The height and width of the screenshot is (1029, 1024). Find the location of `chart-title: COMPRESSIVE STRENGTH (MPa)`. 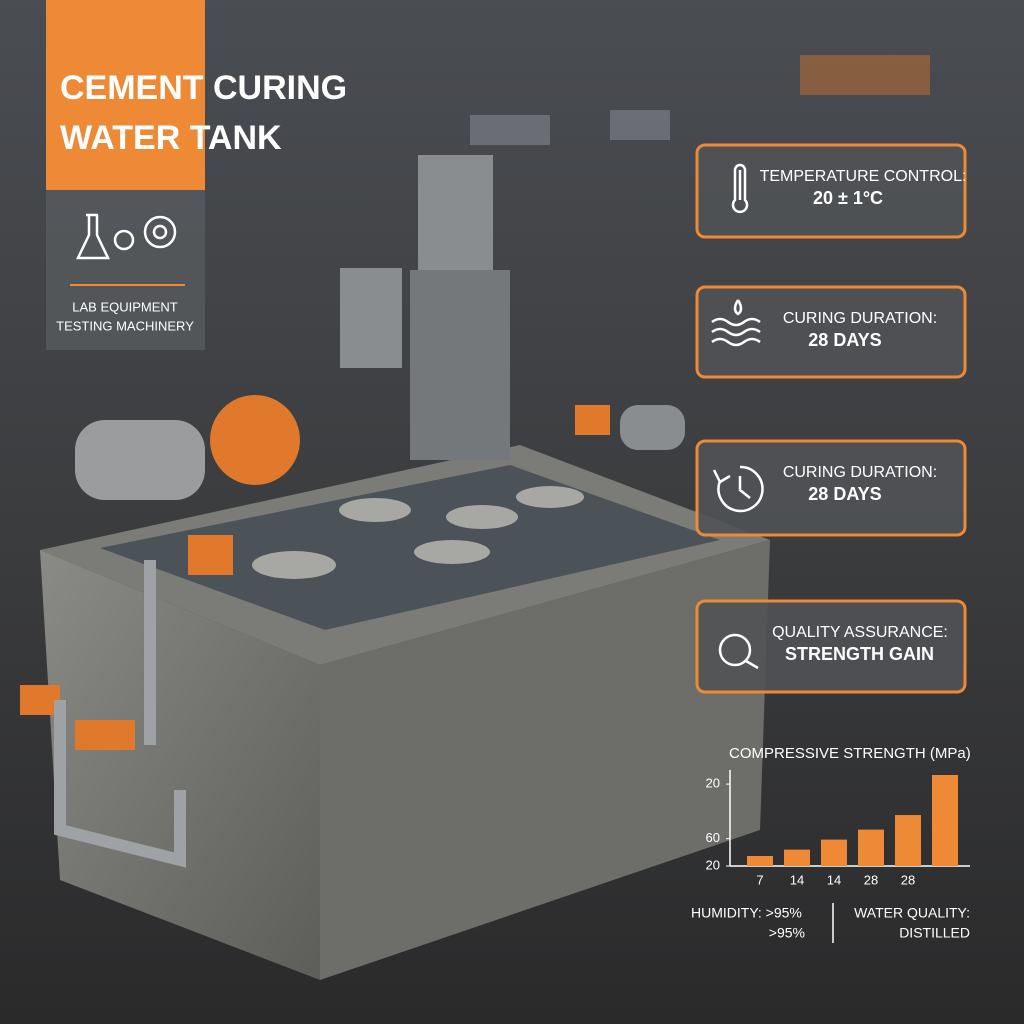

chart-title: COMPRESSIVE STRENGTH (MPa) is located at coordinates (850, 753).